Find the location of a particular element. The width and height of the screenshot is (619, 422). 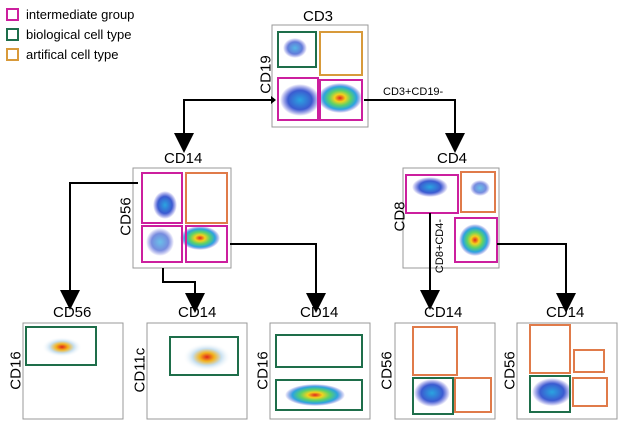

plot-top-y-label: CD19 is located at coordinates (266, 74).